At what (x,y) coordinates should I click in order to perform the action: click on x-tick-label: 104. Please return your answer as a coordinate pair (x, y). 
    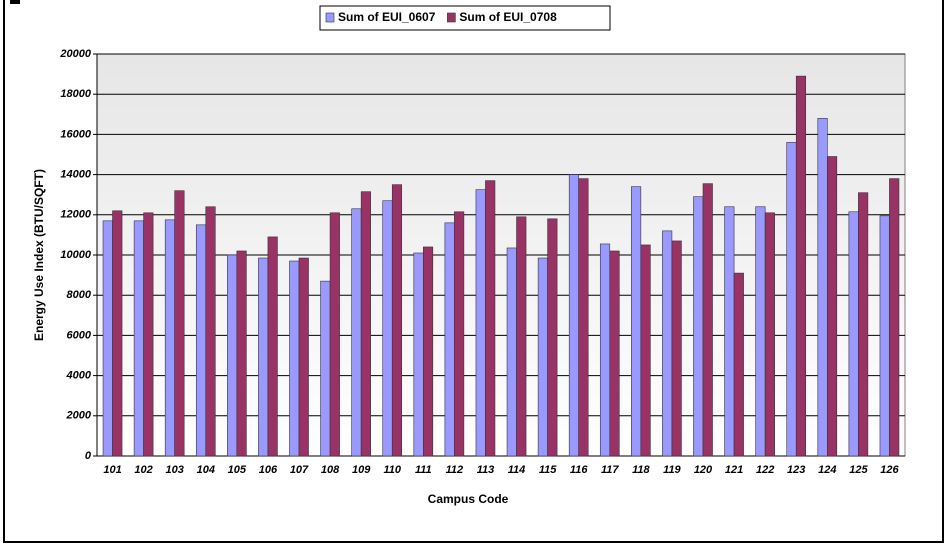
    Looking at the image, I should click on (206, 470).